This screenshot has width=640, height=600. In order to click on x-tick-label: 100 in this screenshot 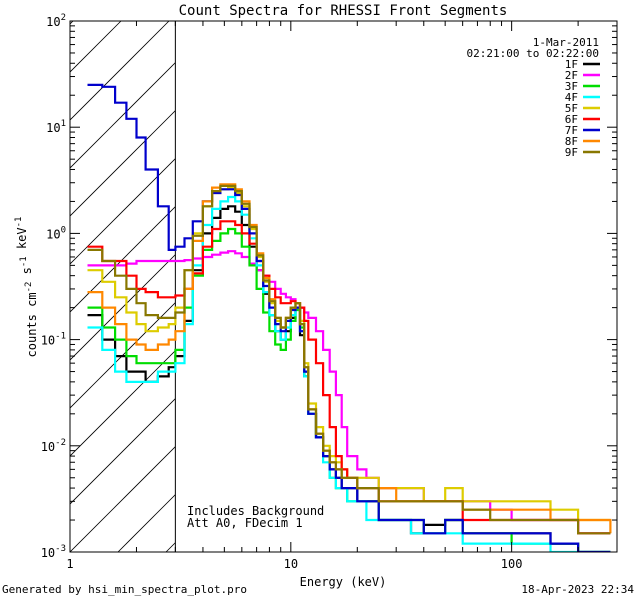, I will do `click(512, 564)`.